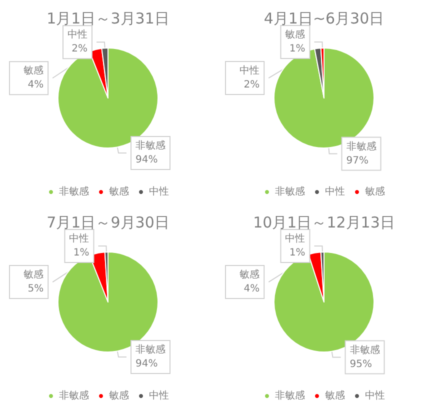  Describe the element at coordinates (324, 19) in the screenshot. I see `chart-title: 4月1日~6月30日` at that location.